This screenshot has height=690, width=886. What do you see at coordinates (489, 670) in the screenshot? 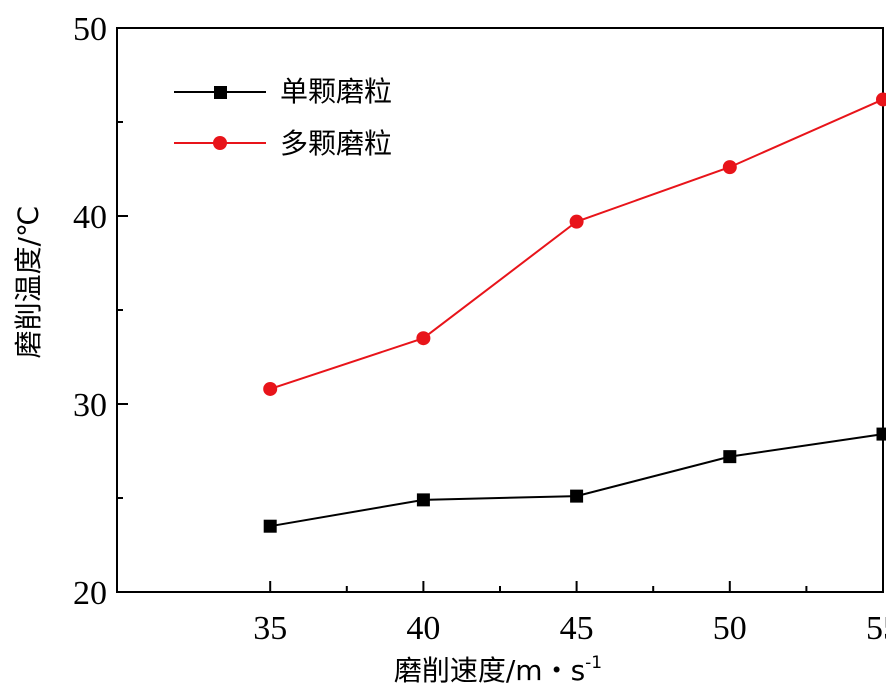
I see `x-axis-title-main: 磨削速度/m・s` at bounding box center [489, 670].